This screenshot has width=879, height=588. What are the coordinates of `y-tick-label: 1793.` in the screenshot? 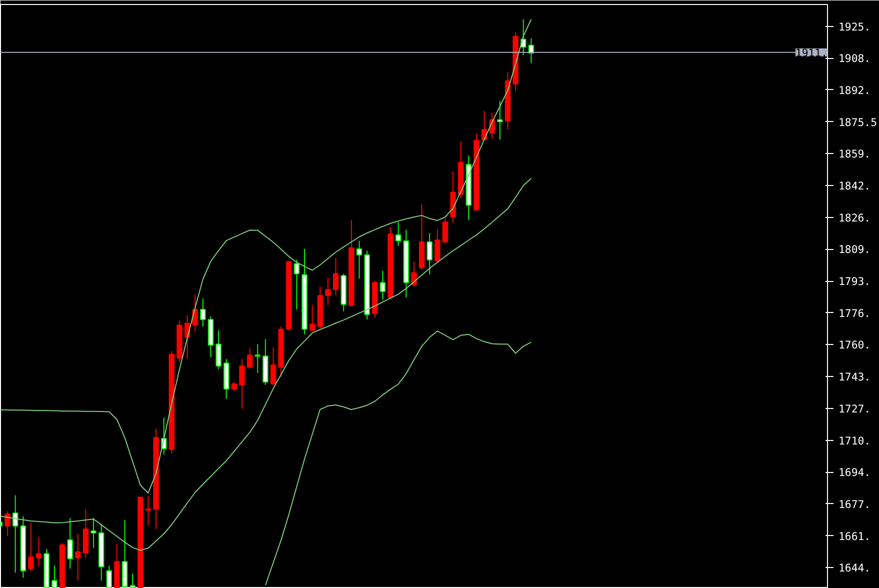 It's located at (854, 281).